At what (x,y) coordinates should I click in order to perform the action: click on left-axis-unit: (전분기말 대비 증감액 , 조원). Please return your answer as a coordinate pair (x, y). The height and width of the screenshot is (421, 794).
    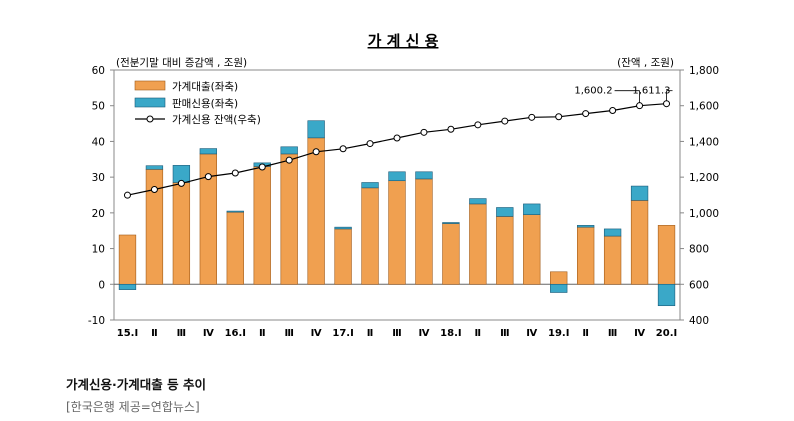
    Looking at the image, I should click on (181, 63).